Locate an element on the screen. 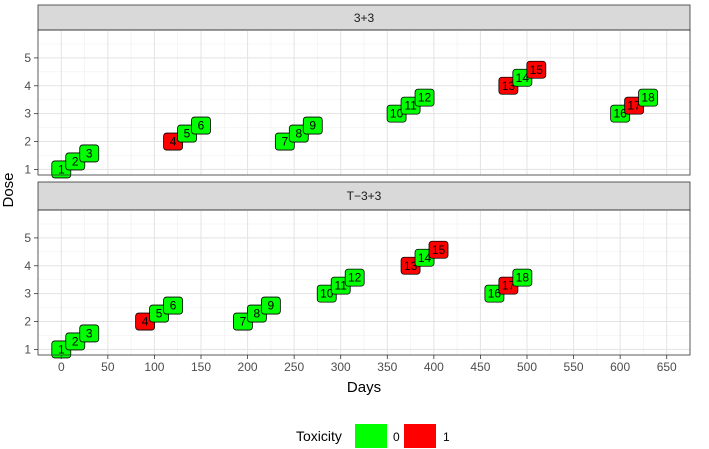  legend-label-1: 1 is located at coordinates (446, 437).